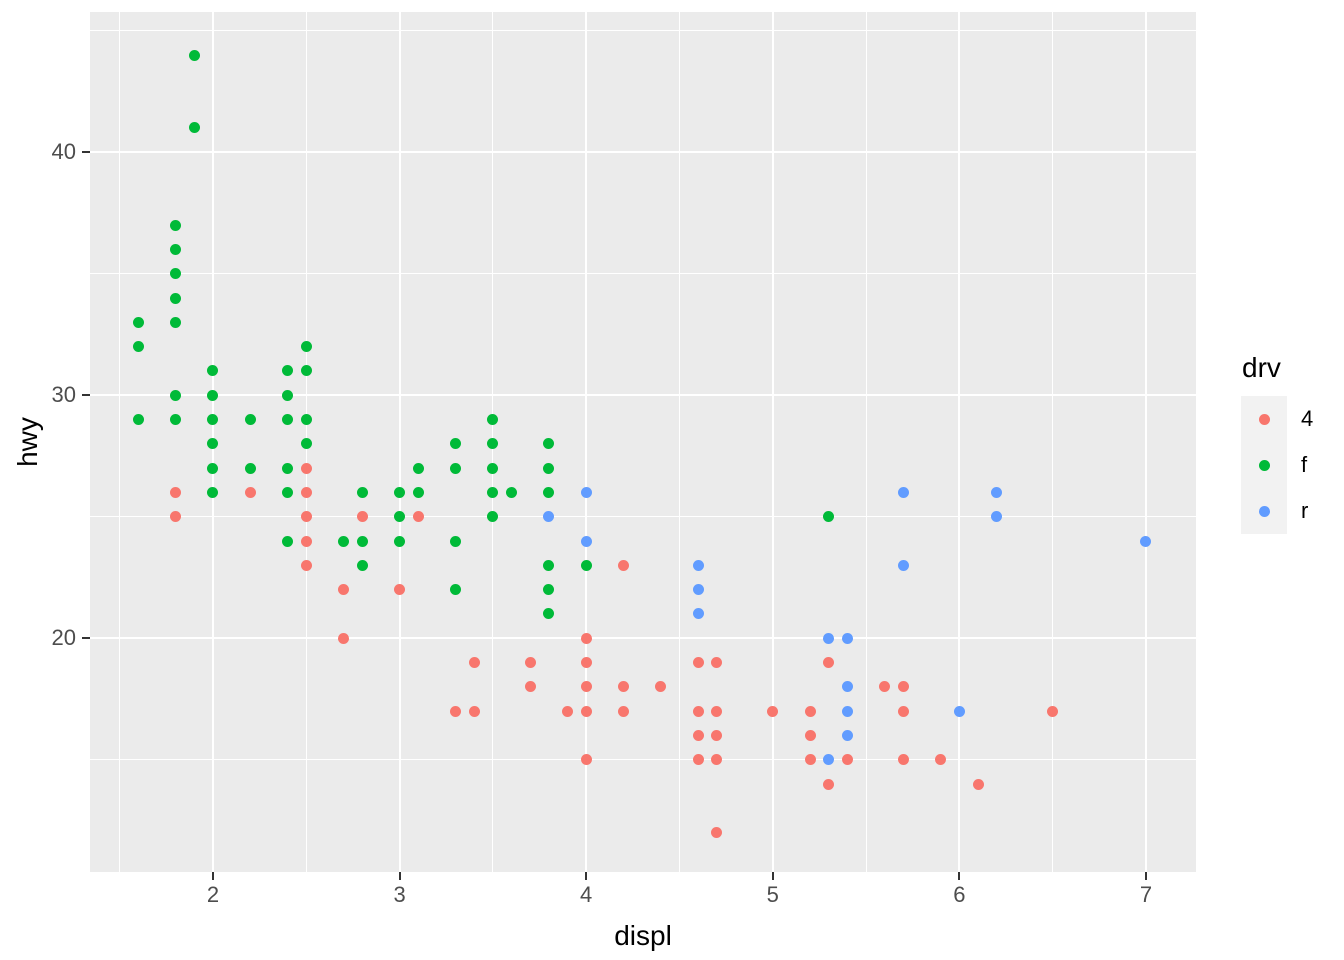  I want to click on x-axis-title: displ, so click(643, 935).